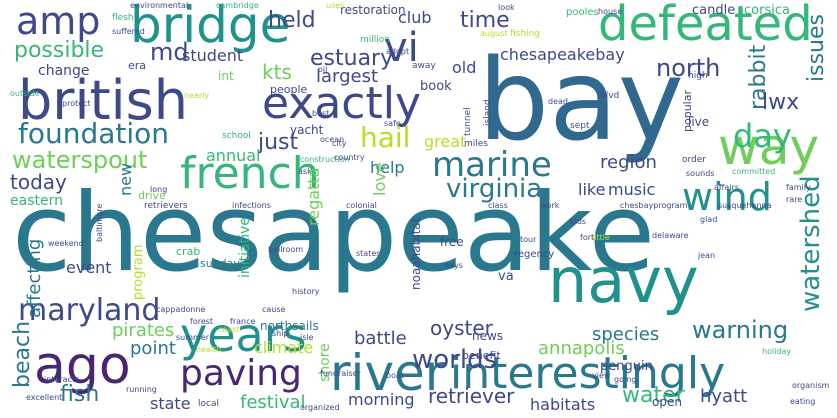  Describe the element at coordinates (159, 5) in the screenshot. I see `word-environmental: environmental` at that location.